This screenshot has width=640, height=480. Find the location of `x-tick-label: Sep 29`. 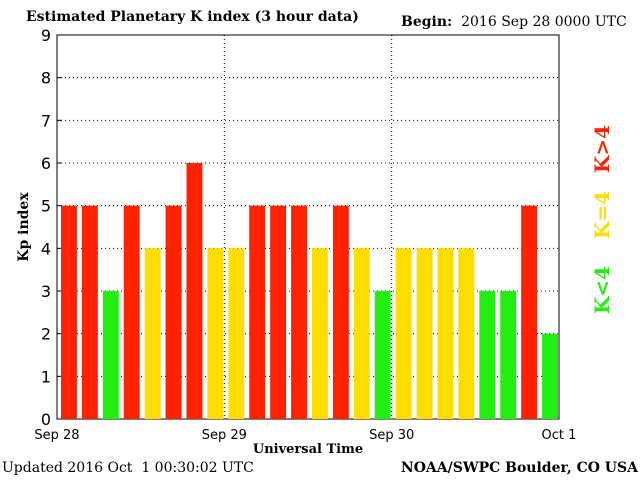

x-tick-label: Sep 29 is located at coordinates (224, 435).